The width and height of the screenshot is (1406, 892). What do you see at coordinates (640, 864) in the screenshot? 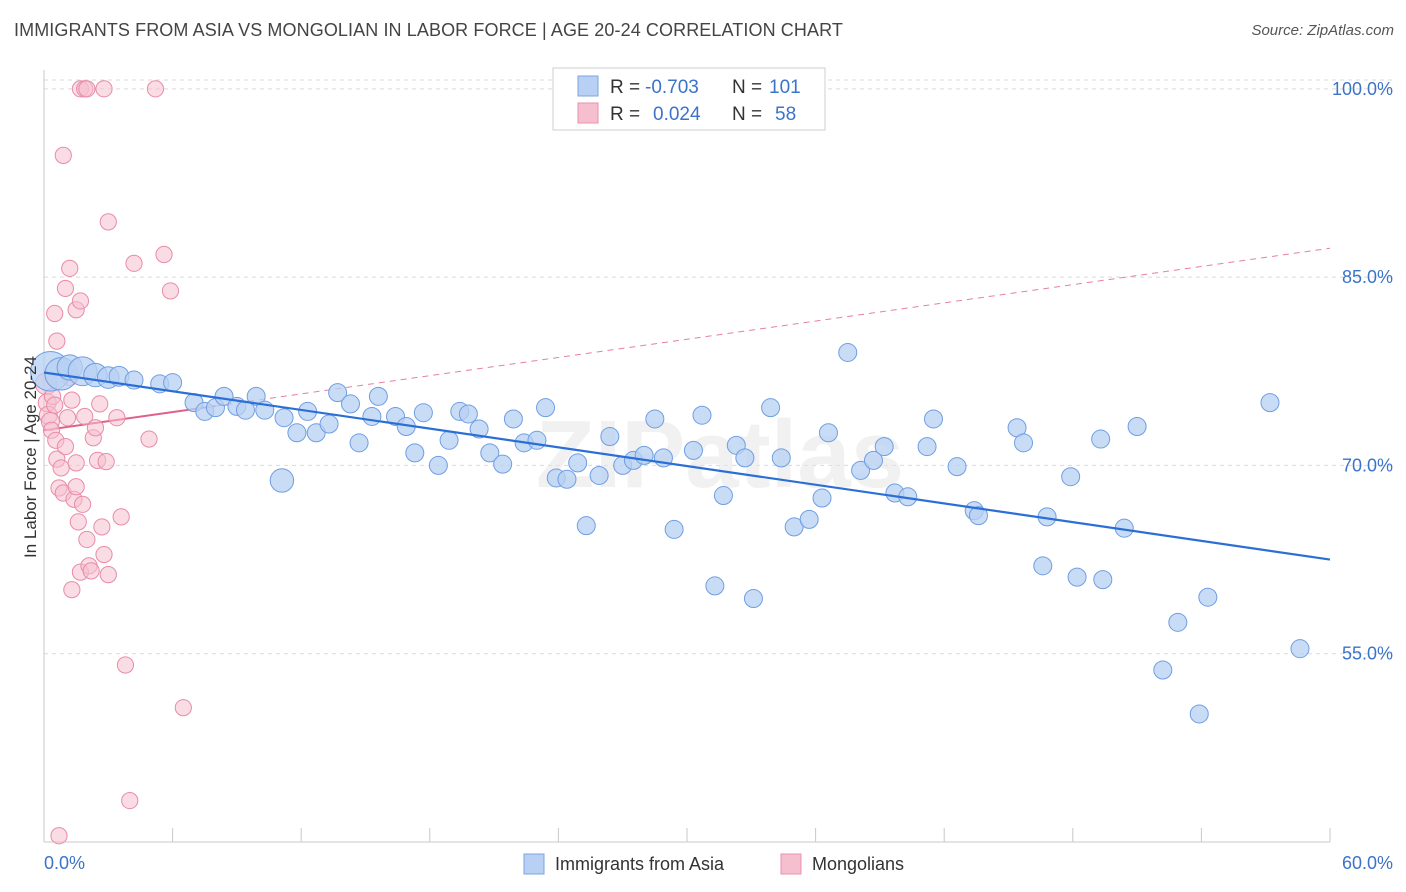
I see `series-legend-label-blue: Immigrants from Asia` at bounding box center [640, 864].